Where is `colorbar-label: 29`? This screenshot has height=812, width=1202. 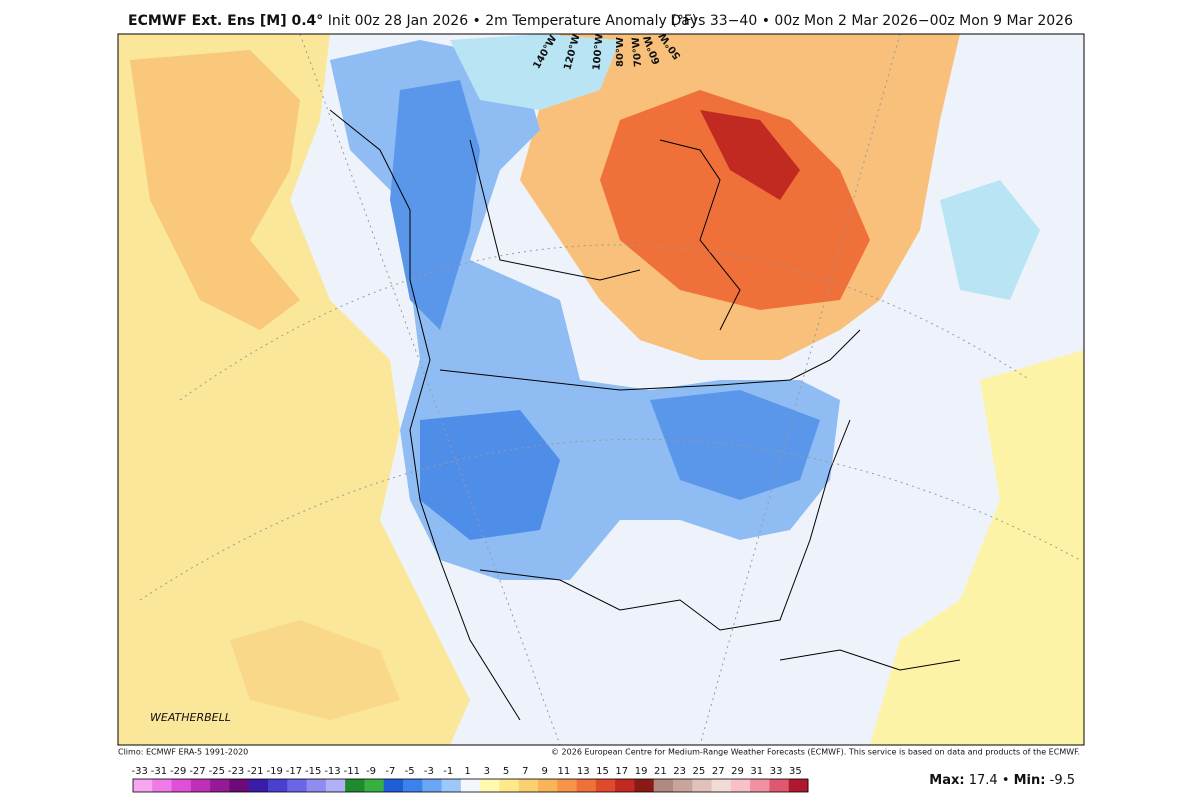
colorbar-label: 29 is located at coordinates (737, 771).